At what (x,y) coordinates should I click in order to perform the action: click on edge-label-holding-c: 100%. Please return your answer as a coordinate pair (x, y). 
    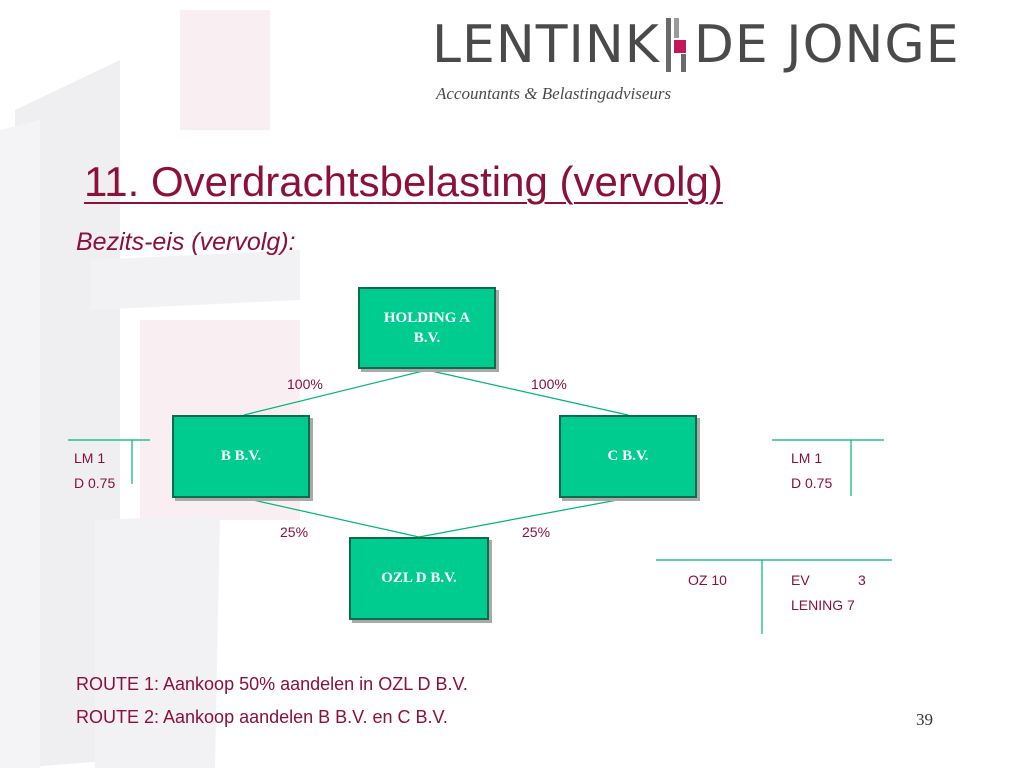
    Looking at the image, I should click on (549, 384).